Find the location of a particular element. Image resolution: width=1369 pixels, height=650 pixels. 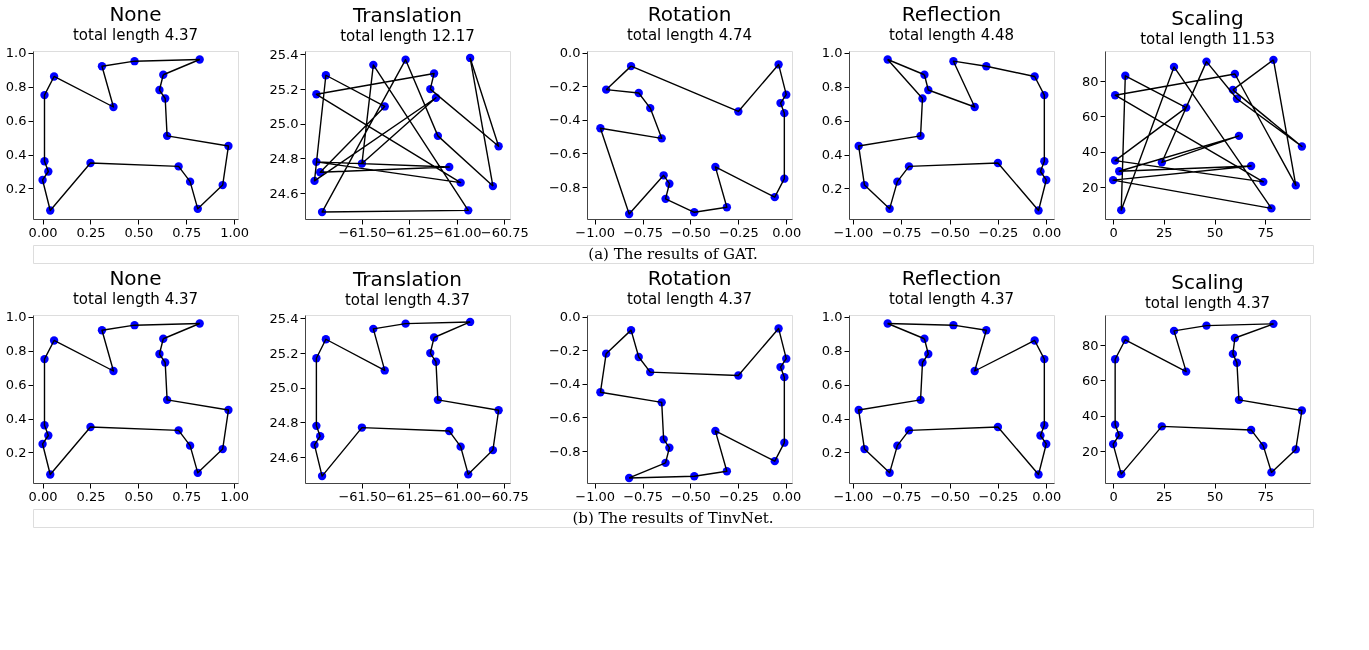

text: (a) The results of GAT. is located at coordinates (673, 254).